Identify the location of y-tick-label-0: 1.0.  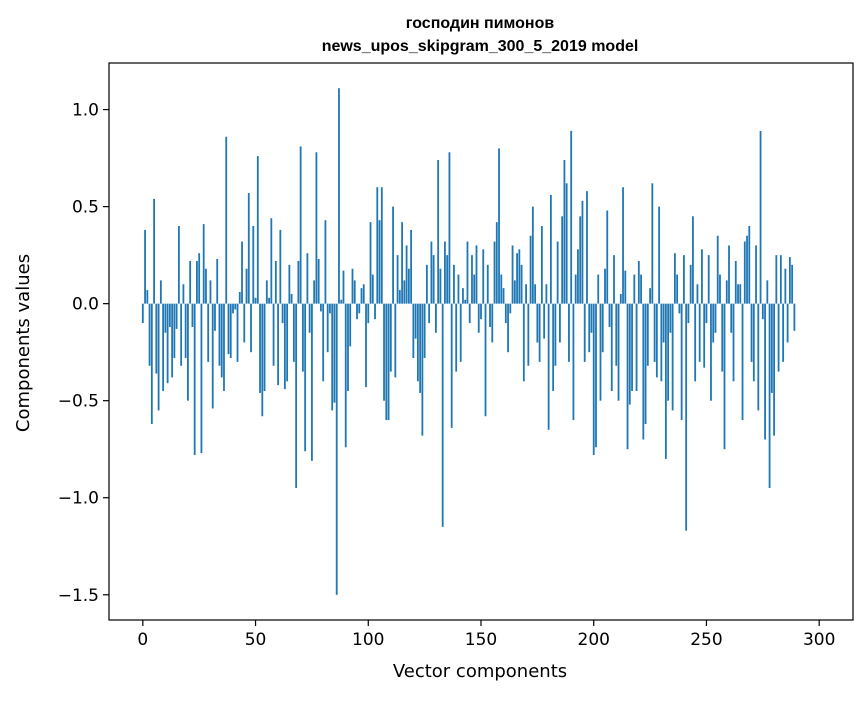
(85, 111).